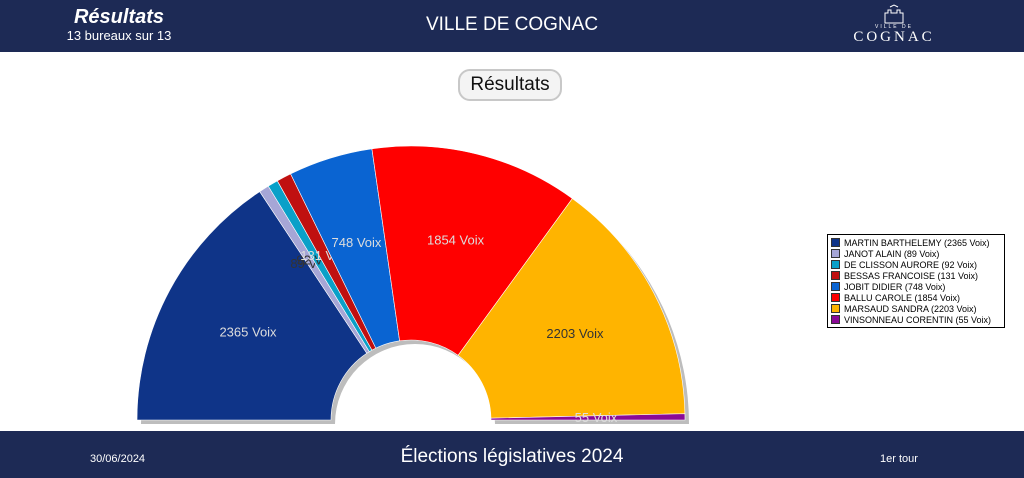  I want to click on header-subtitle: 13 bureaux sur 13, so click(119, 35).